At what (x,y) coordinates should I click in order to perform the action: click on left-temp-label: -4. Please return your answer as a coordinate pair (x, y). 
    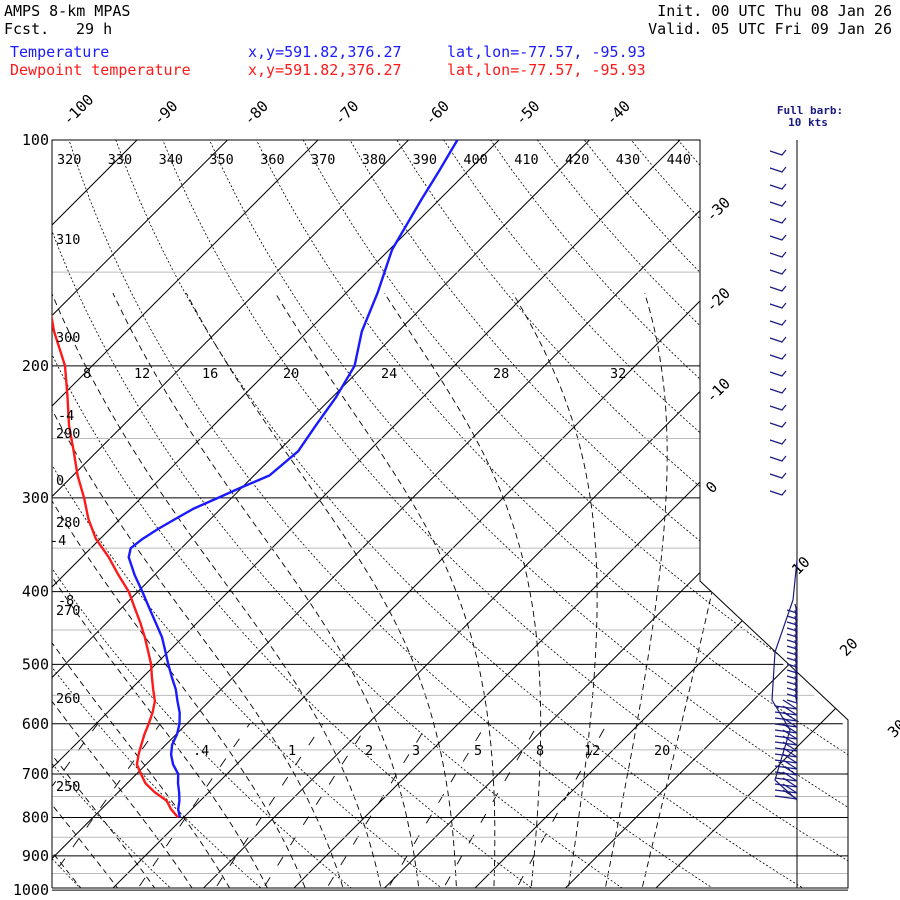
    Looking at the image, I should click on (66, 416).